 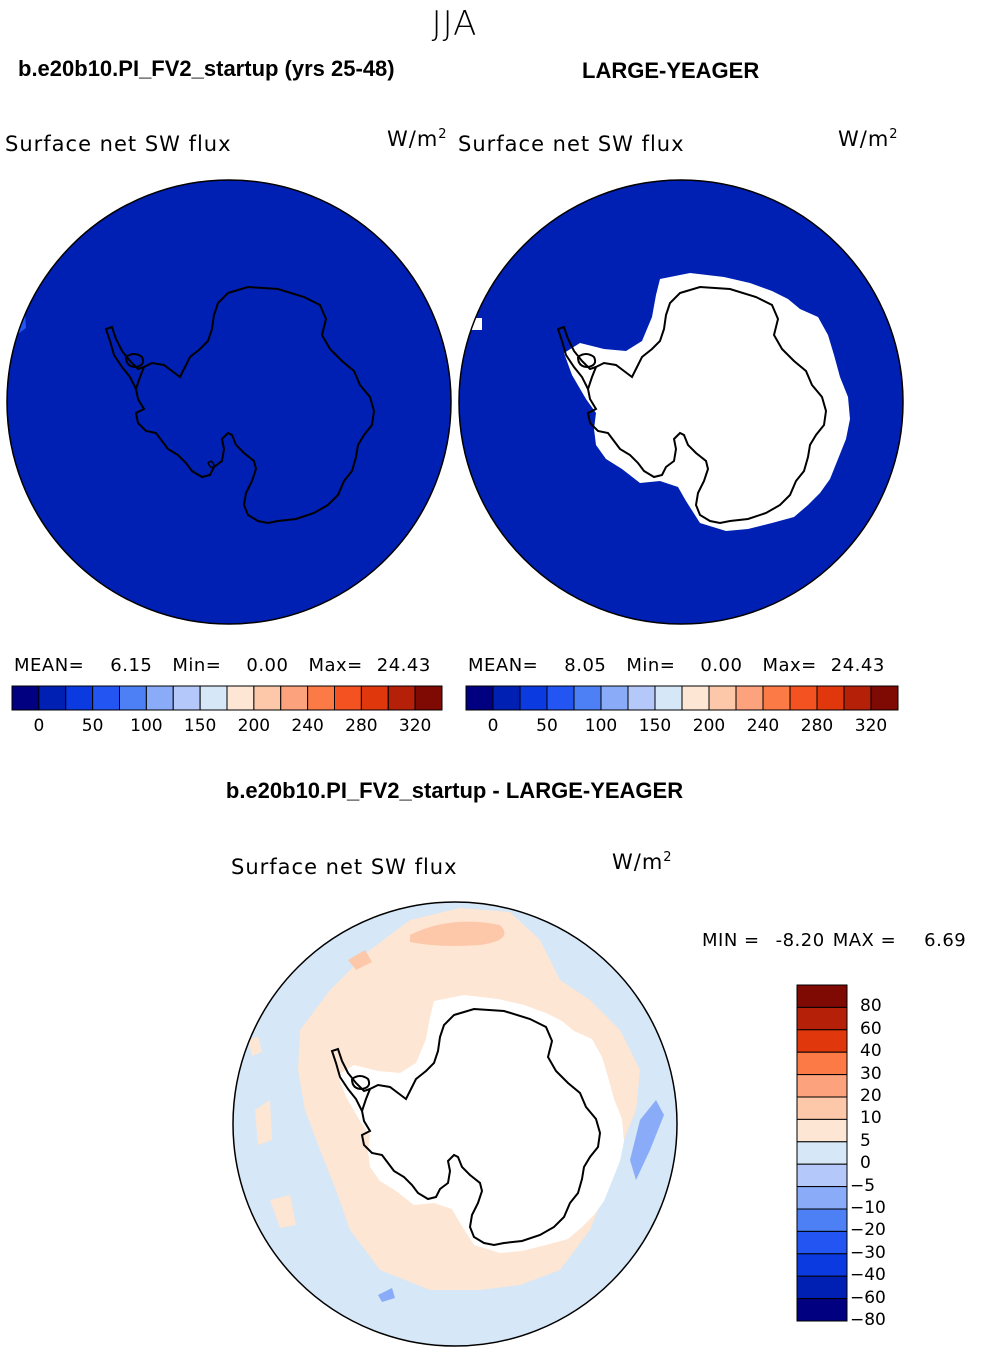 I want to click on season-title: JJA, so click(x=454, y=24).